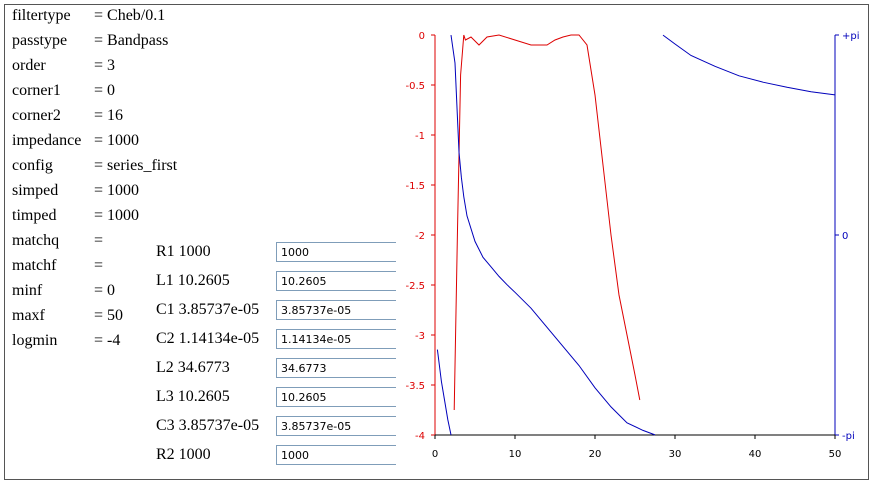  What do you see at coordinates (422, 36) in the screenshot?
I see `y-left-tick-label: 0` at bounding box center [422, 36].